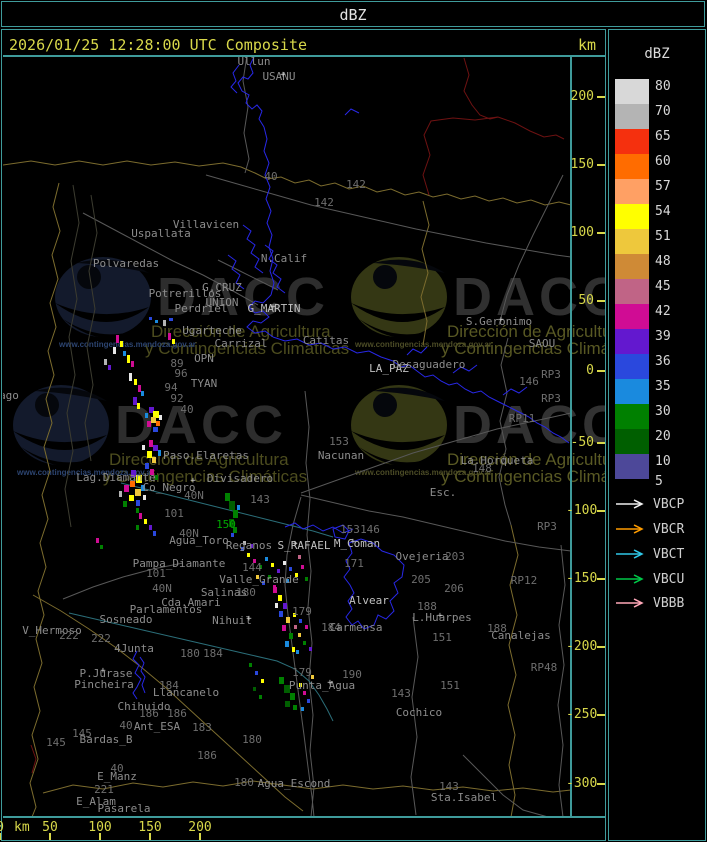 The height and width of the screenshot is (842, 707). Describe the element at coordinates (544, 667) in the screenshot. I see `place-label: RP48` at that location.